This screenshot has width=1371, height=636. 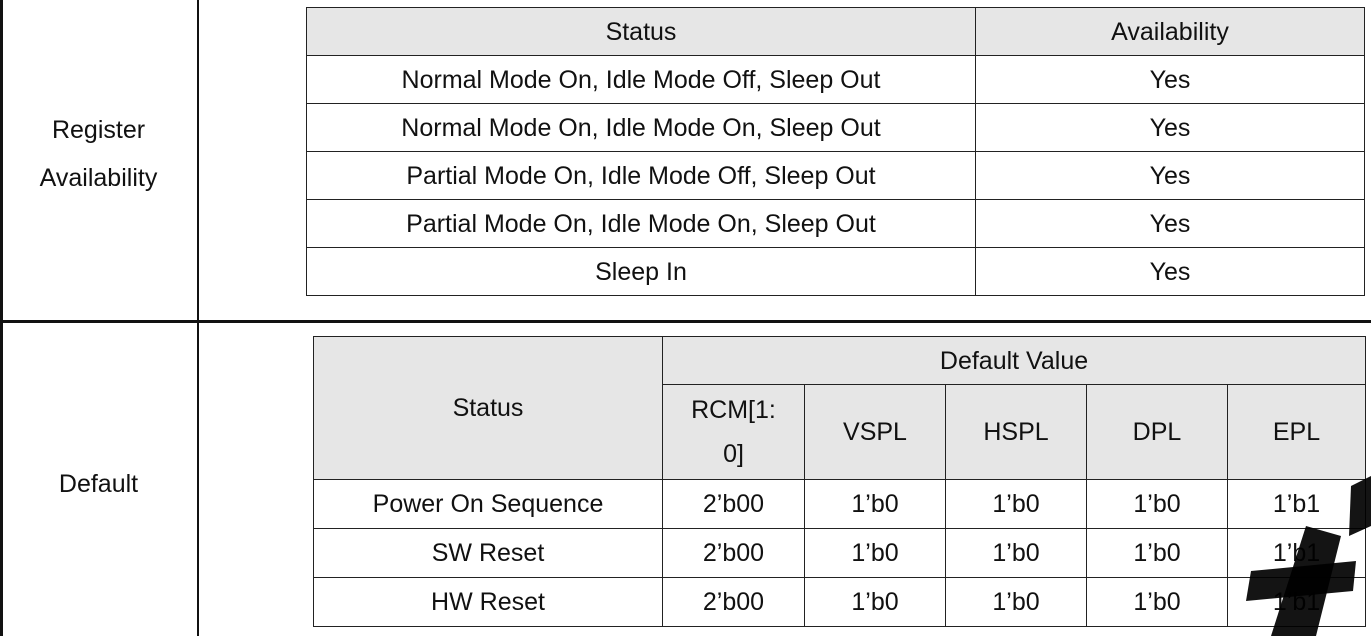 I want to click on table-row: Sleep In Yes, so click(x=835, y=271).